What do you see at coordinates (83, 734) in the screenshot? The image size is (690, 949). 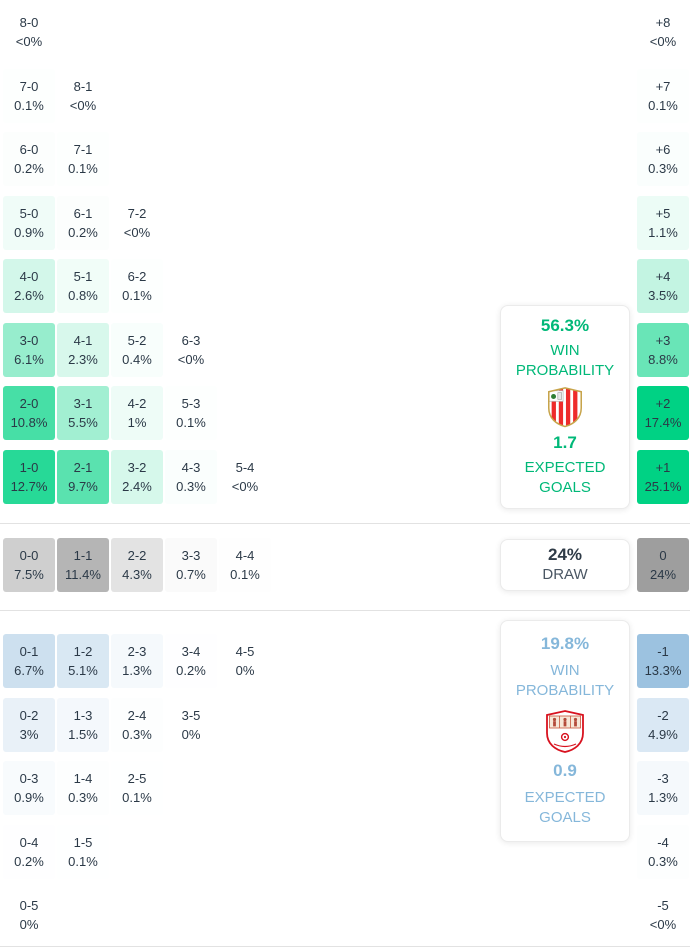 I see `cell-probability: 1.5%` at bounding box center [83, 734].